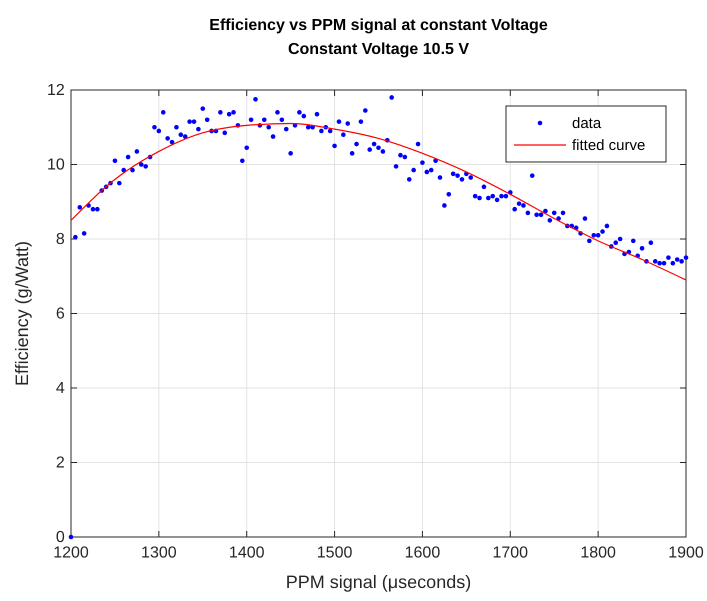 The width and height of the screenshot is (707, 601). I want to click on y-tick-label: 2, so click(60, 463).